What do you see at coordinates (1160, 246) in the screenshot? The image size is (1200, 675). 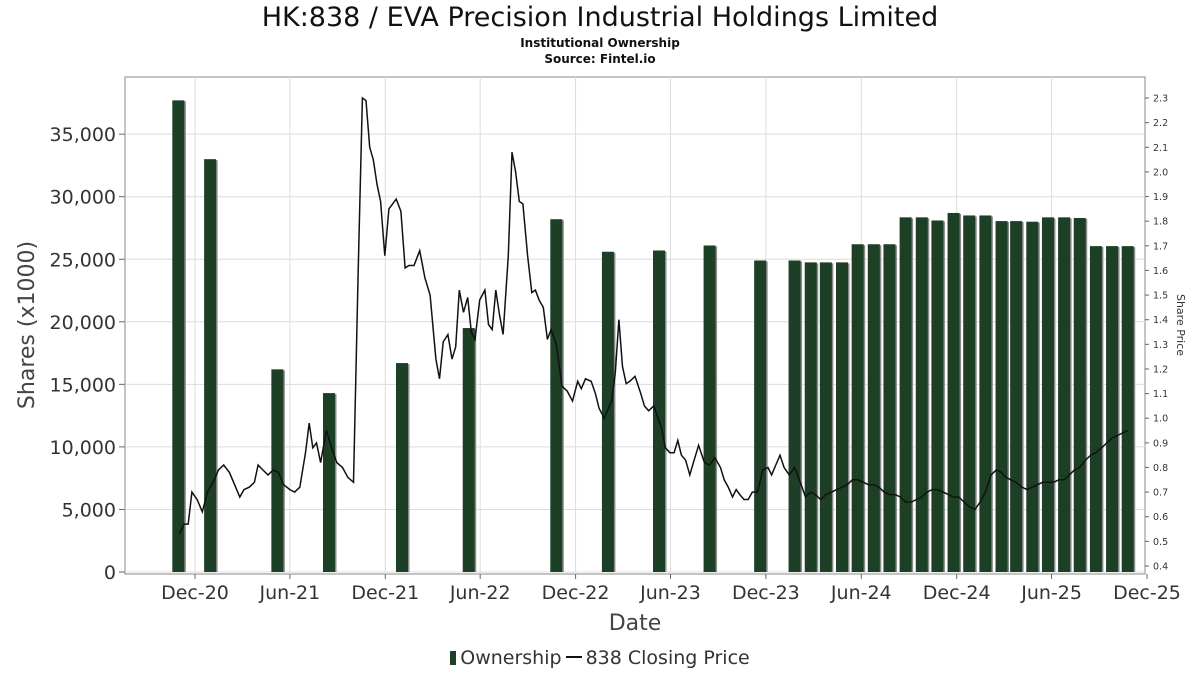 I see `y2-tick-label: 1.7` at bounding box center [1160, 246].